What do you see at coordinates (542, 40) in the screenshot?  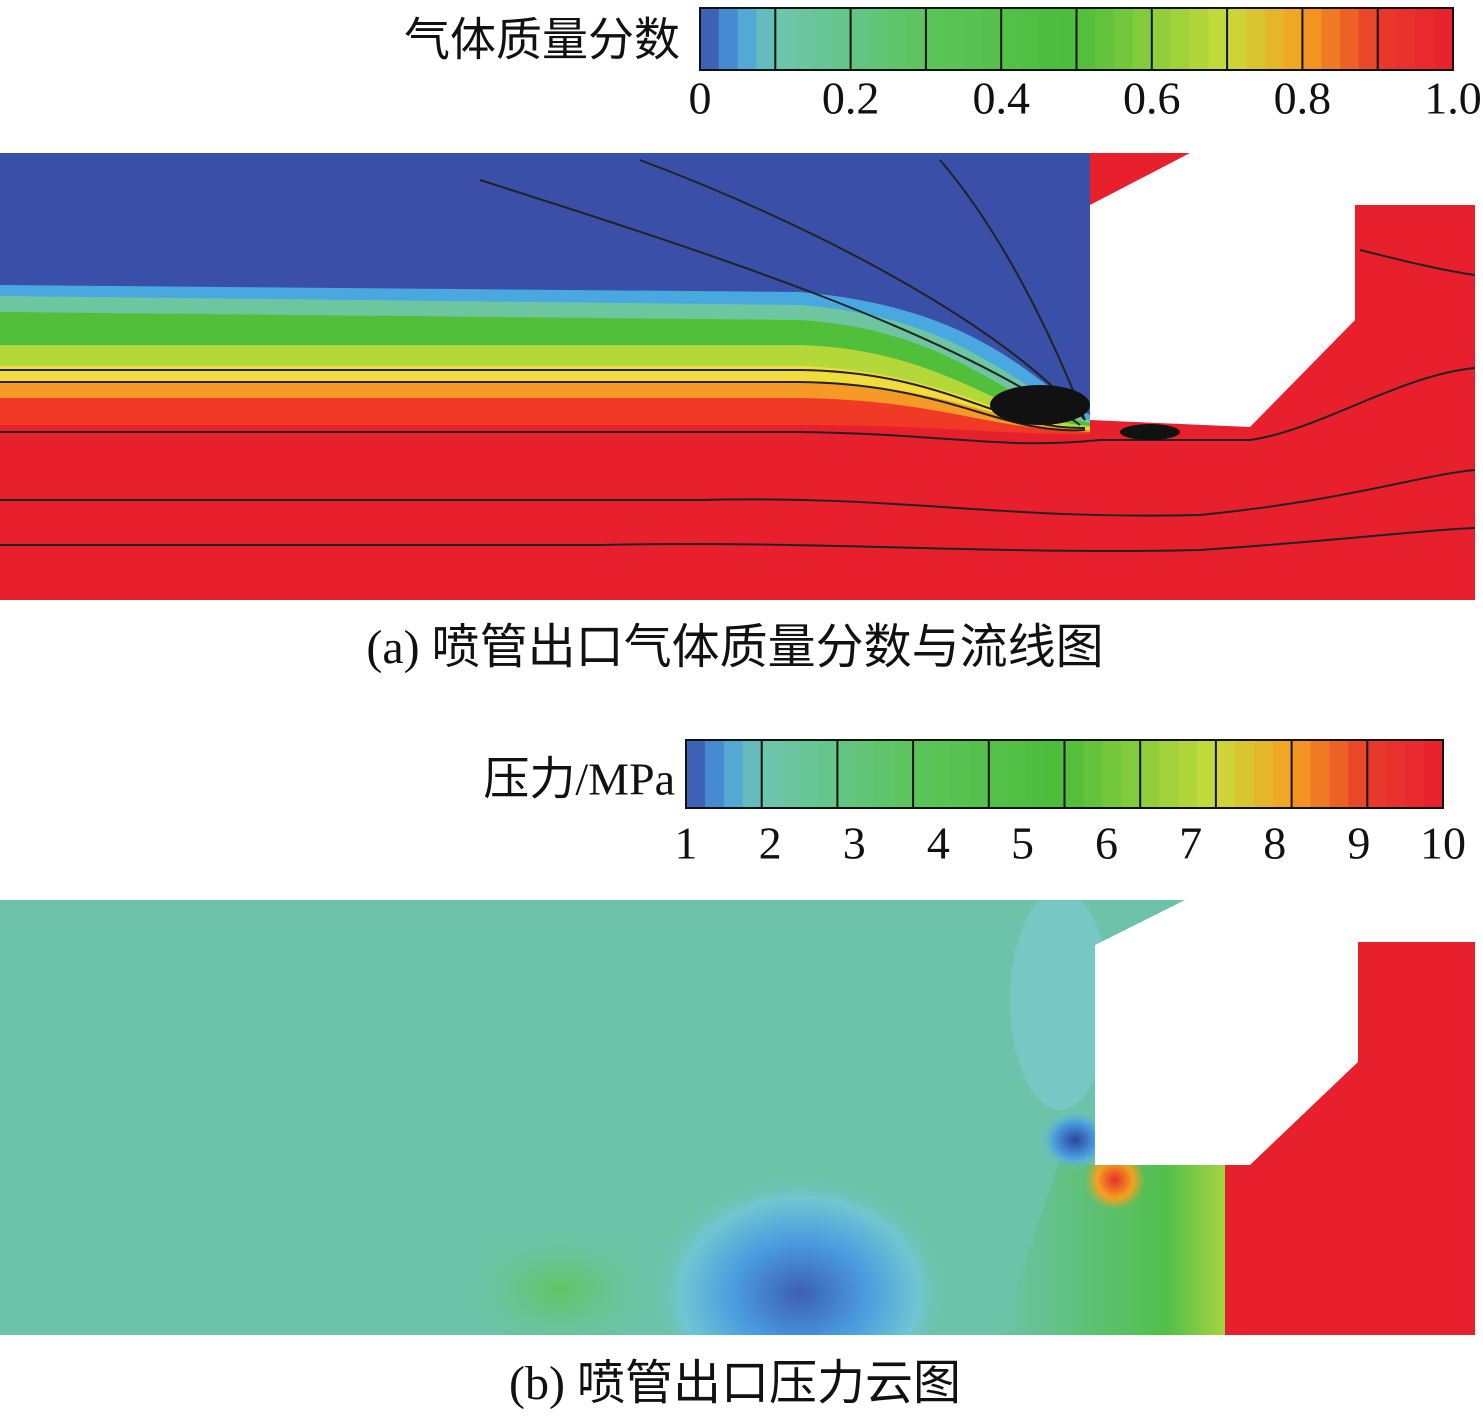 I see `colorbar-label: 气体质量分数` at bounding box center [542, 40].